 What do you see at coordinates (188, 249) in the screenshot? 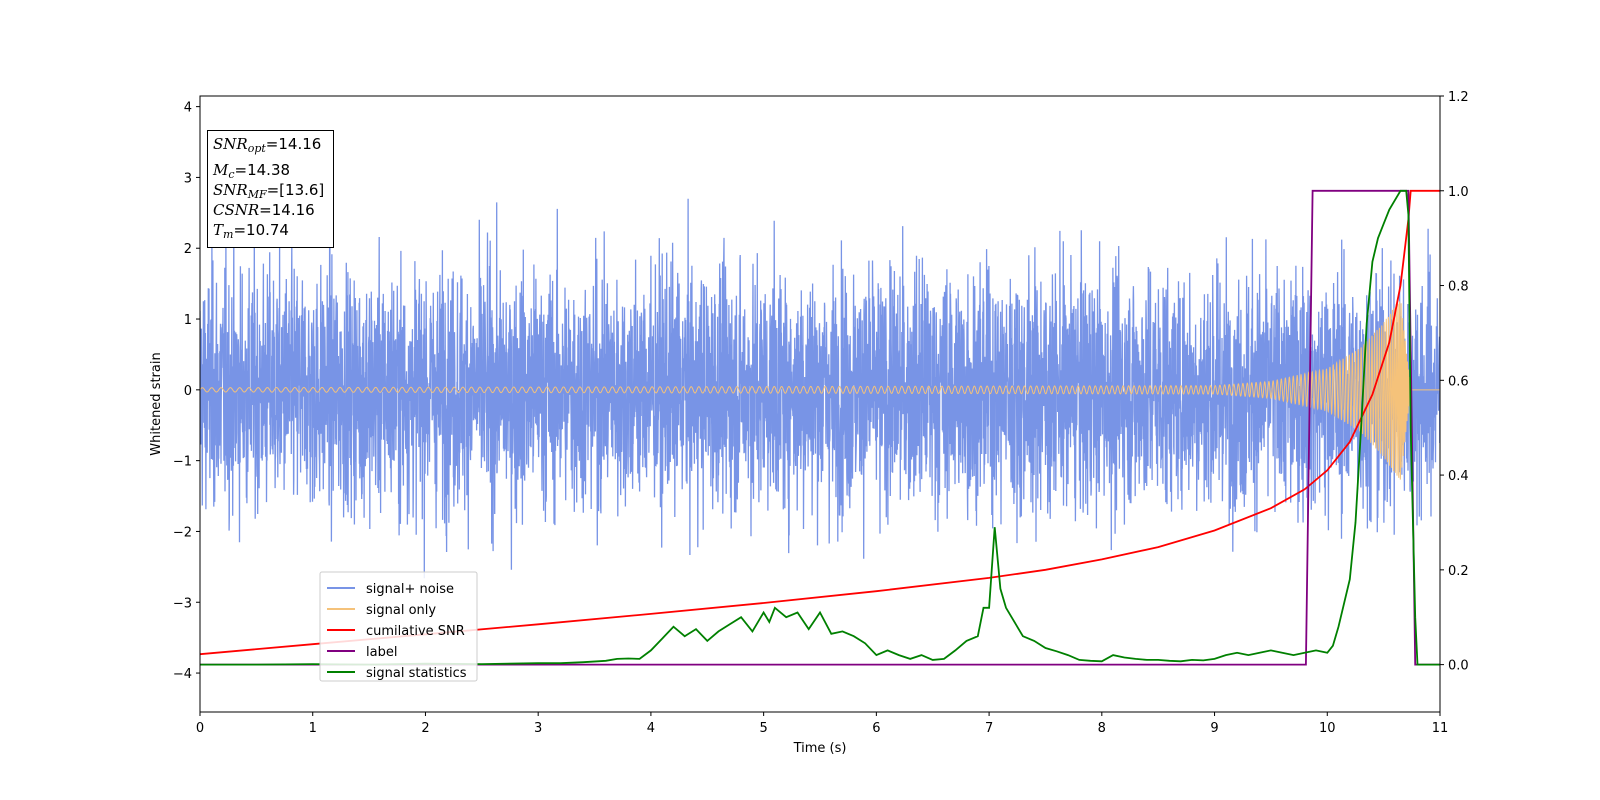
I see `y-tick-label: 2` at bounding box center [188, 249].